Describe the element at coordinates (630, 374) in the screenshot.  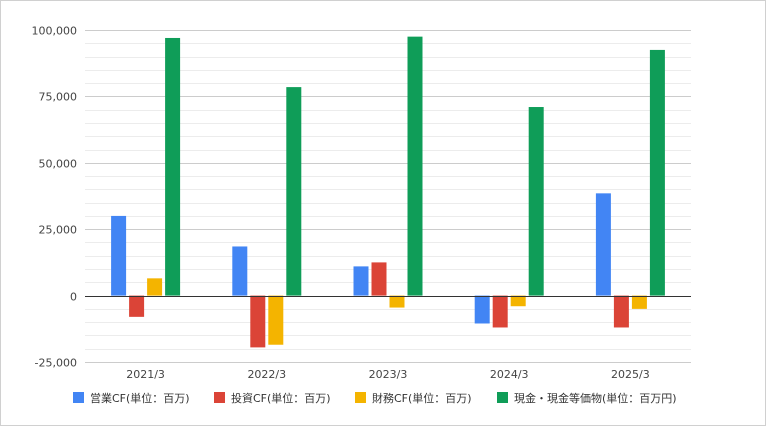
I see `x-tick-label: 2025/3` at that location.